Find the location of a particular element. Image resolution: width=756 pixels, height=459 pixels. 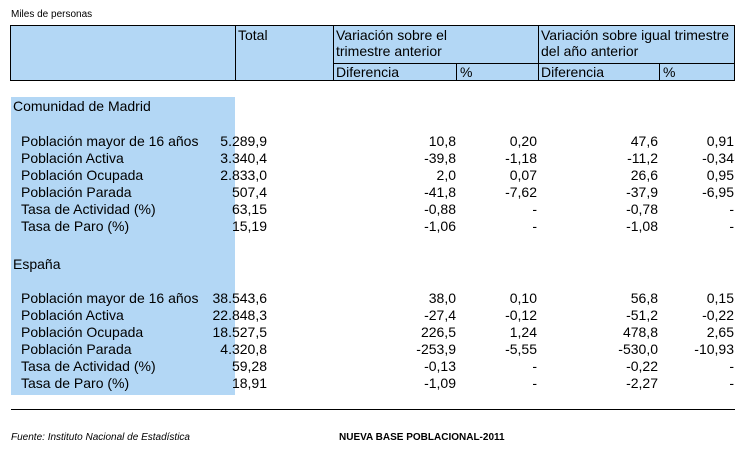

cell-diff-trim: -253,9 is located at coordinates (436, 349).